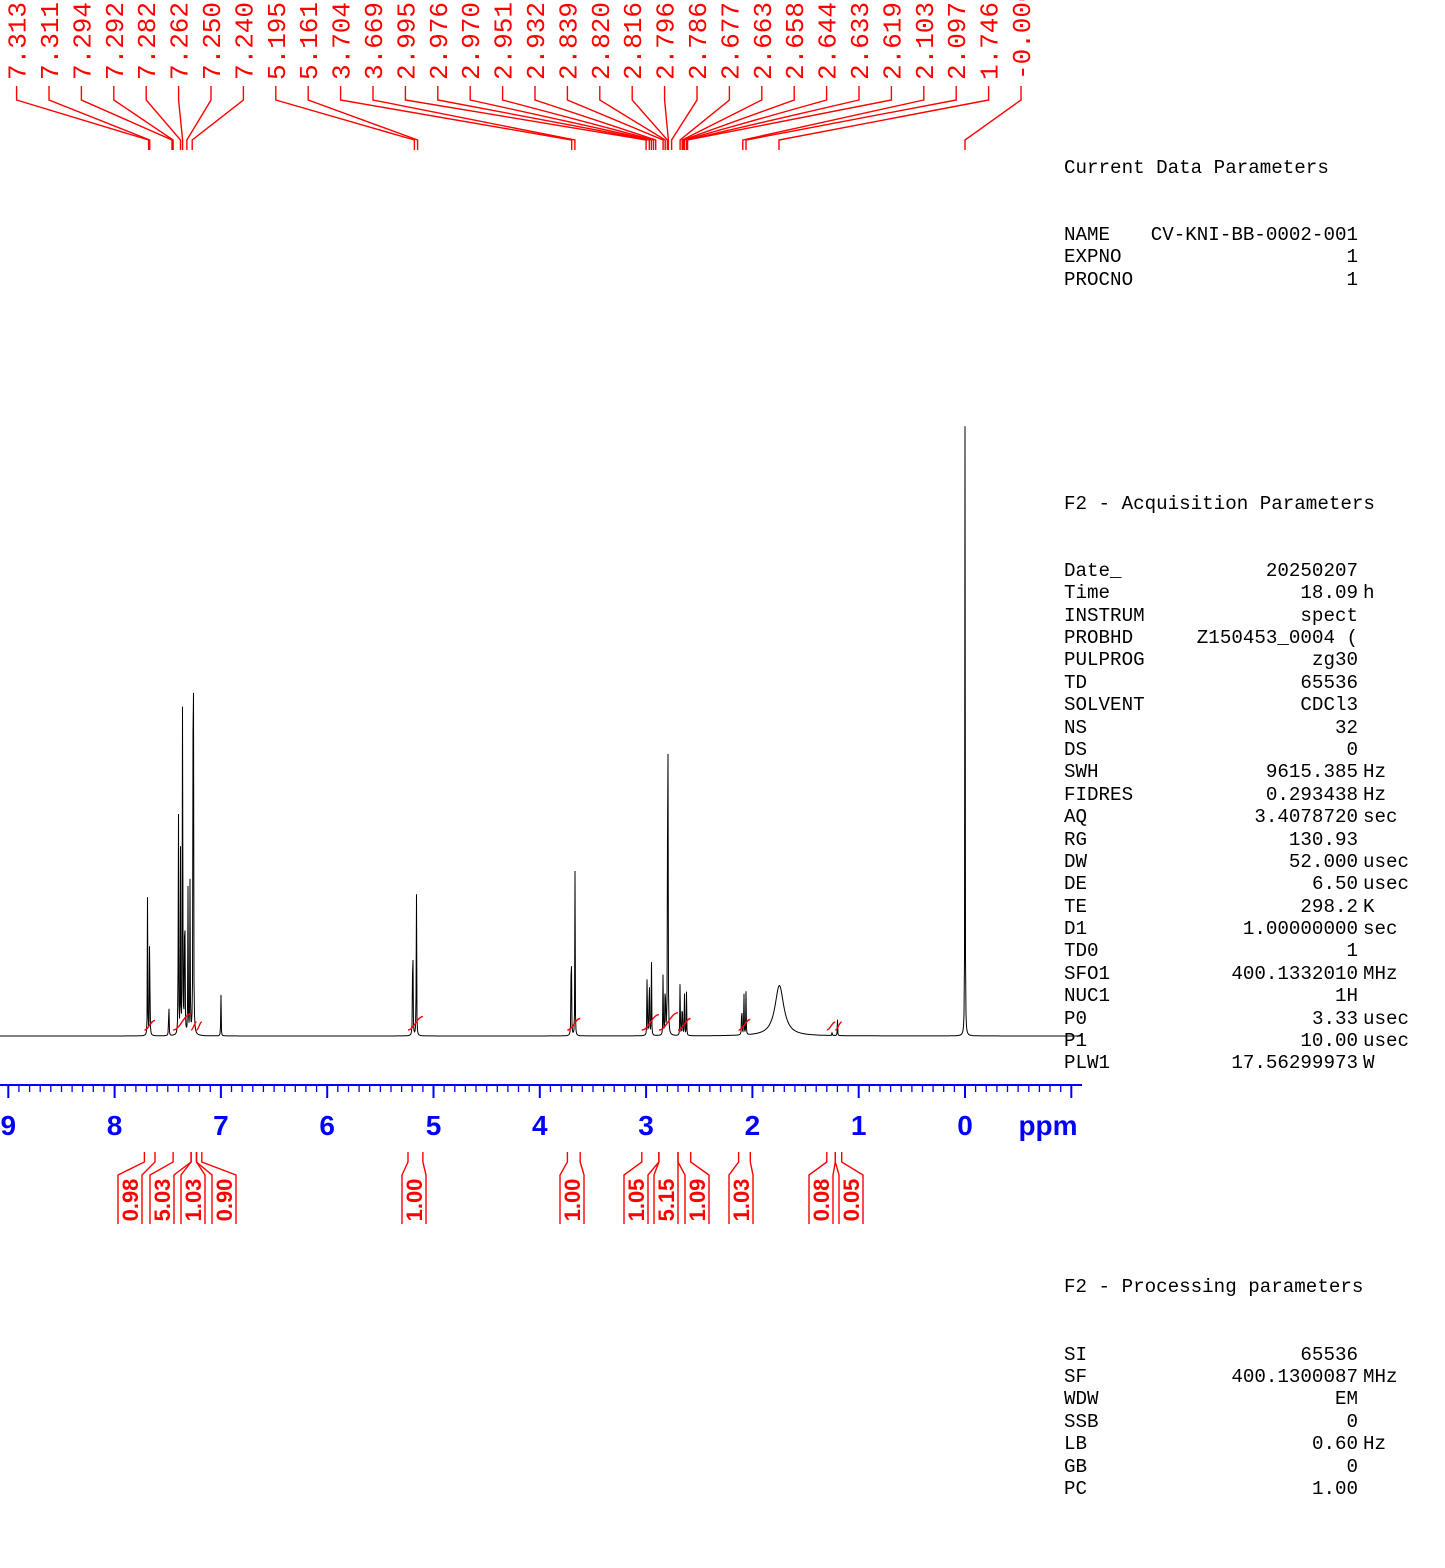 The width and height of the screenshot is (1445, 1568). I want to click on peak-label: 2.786, so click(692, 76).